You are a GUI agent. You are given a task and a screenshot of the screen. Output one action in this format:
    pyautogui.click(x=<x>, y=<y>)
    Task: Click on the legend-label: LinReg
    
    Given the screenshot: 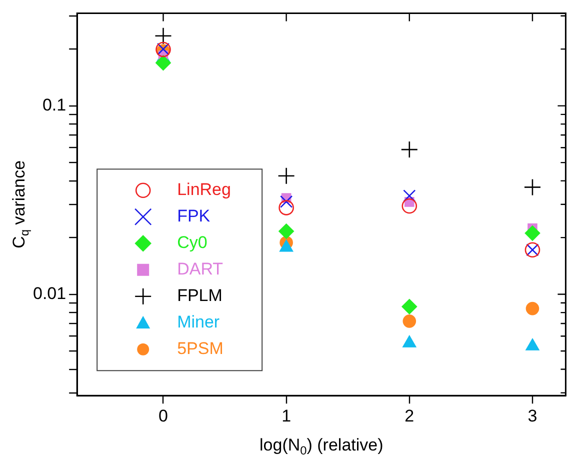 What is the action you would take?
    pyautogui.click(x=204, y=190)
    